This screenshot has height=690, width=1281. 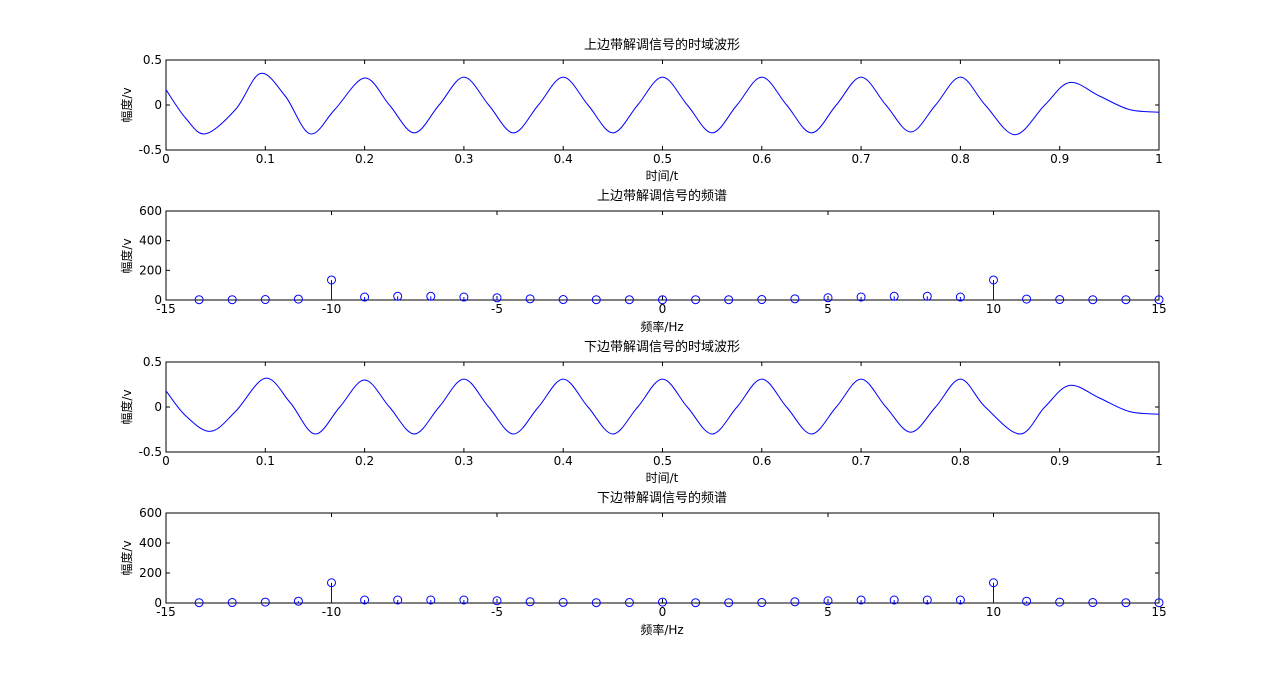 I want to click on y-ticks: -0.5 0 0.5, so click(x=649, y=105).